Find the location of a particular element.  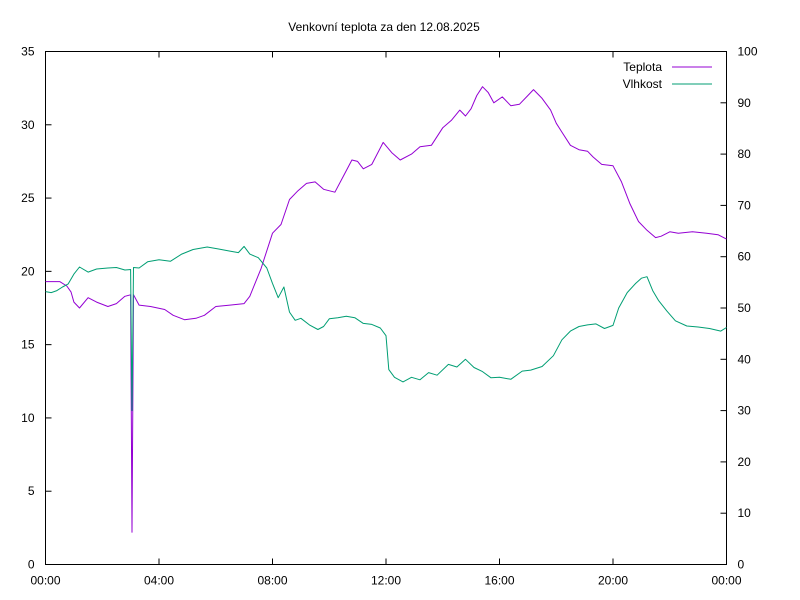

y-right-tick-label: 30 is located at coordinates (745, 411).